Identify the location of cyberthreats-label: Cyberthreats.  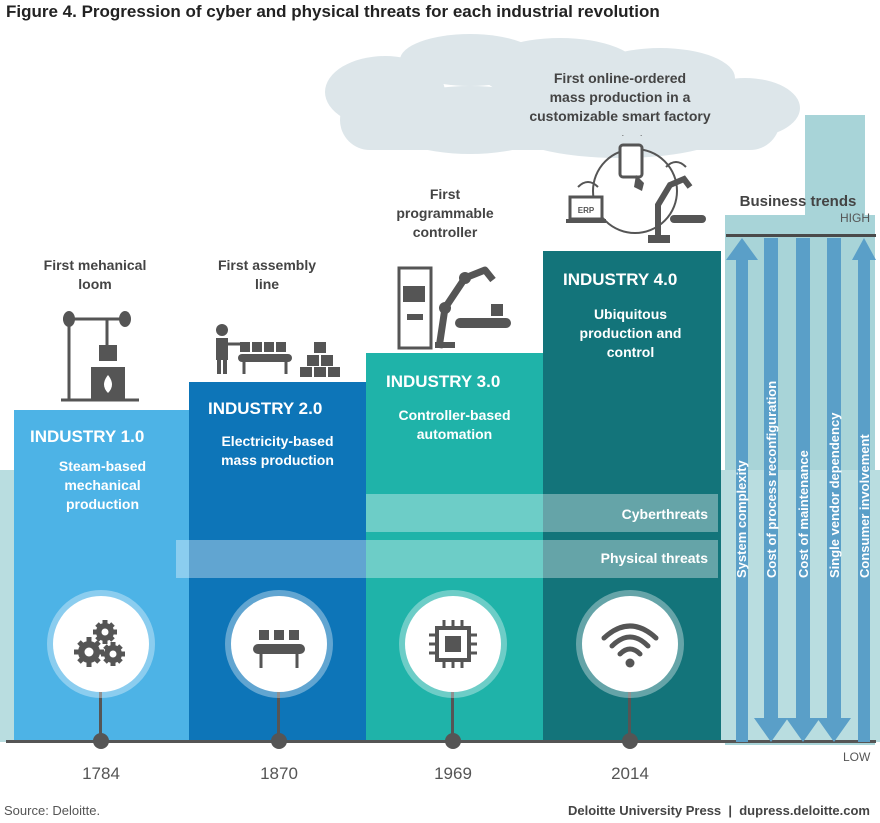
(664, 514).